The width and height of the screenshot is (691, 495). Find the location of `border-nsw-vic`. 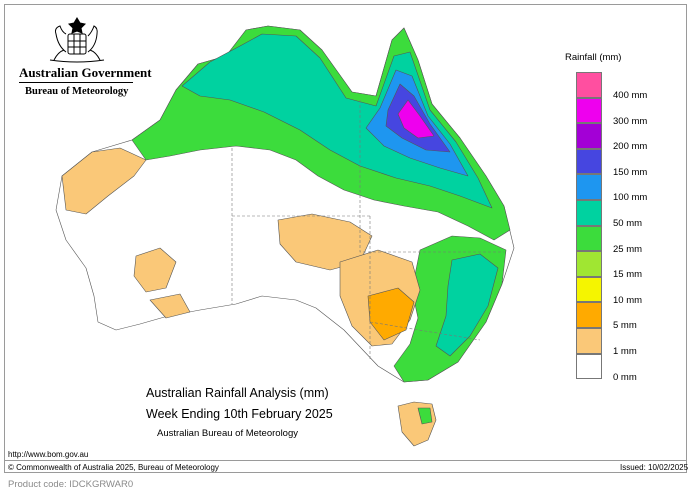

border-nsw-vic is located at coordinates (425, 331).